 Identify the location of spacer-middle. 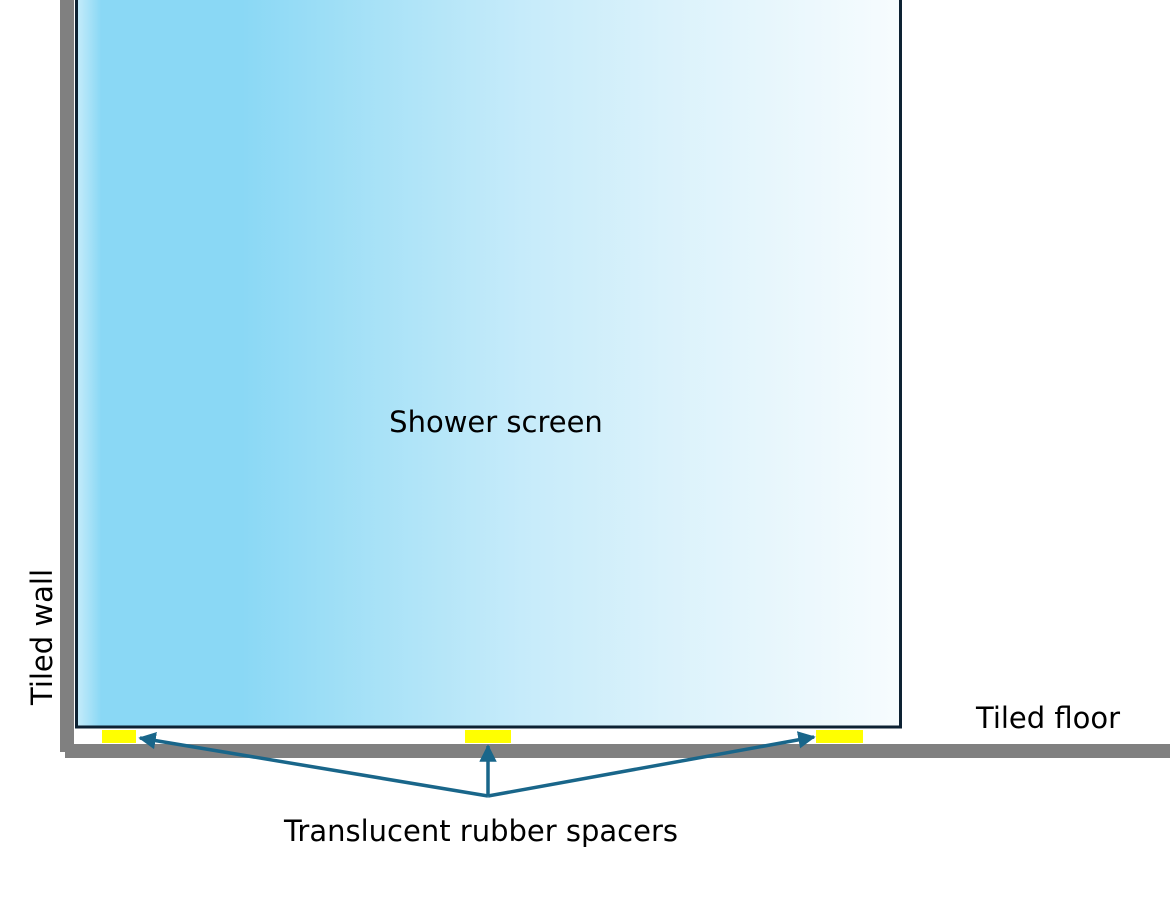
(488, 736).